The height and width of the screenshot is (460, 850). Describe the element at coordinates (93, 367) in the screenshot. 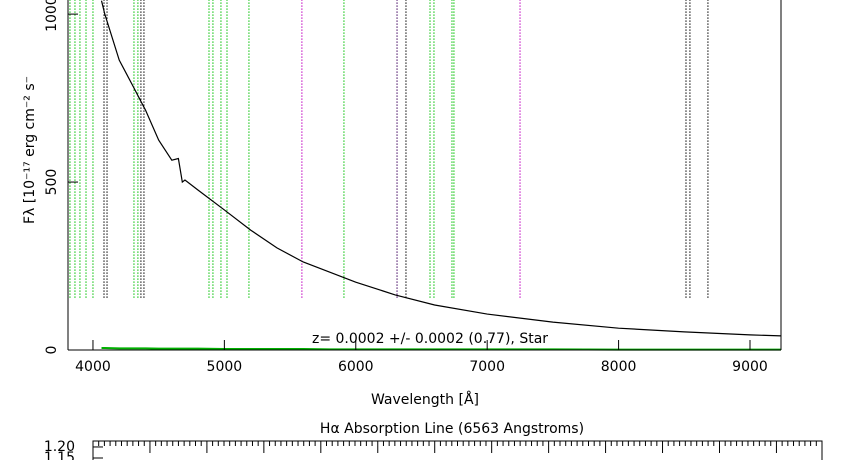

I see `x-tick-label: 4000` at that location.